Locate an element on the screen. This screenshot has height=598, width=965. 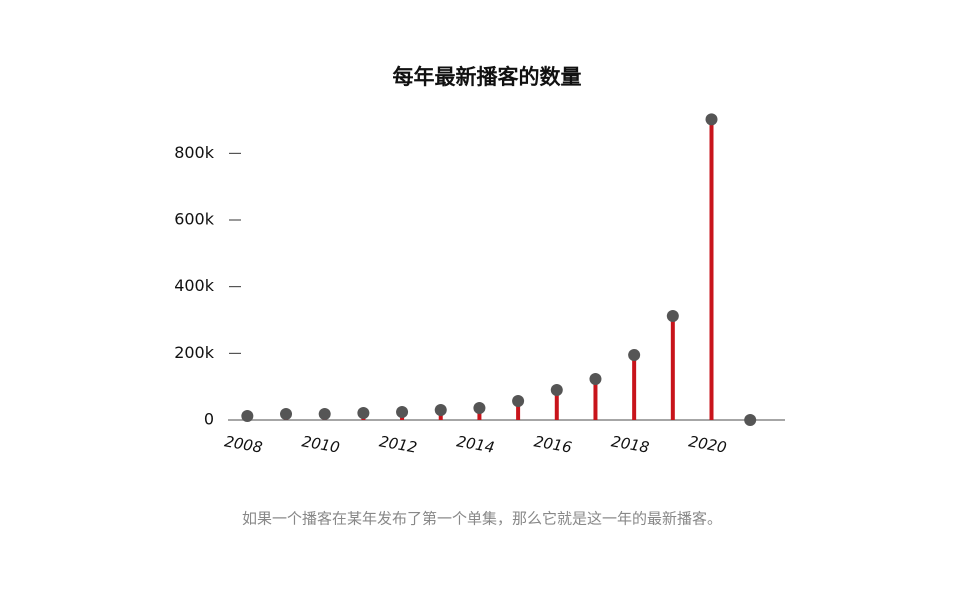
x-tick-label: 2012 is located at coordinates (398, 444).